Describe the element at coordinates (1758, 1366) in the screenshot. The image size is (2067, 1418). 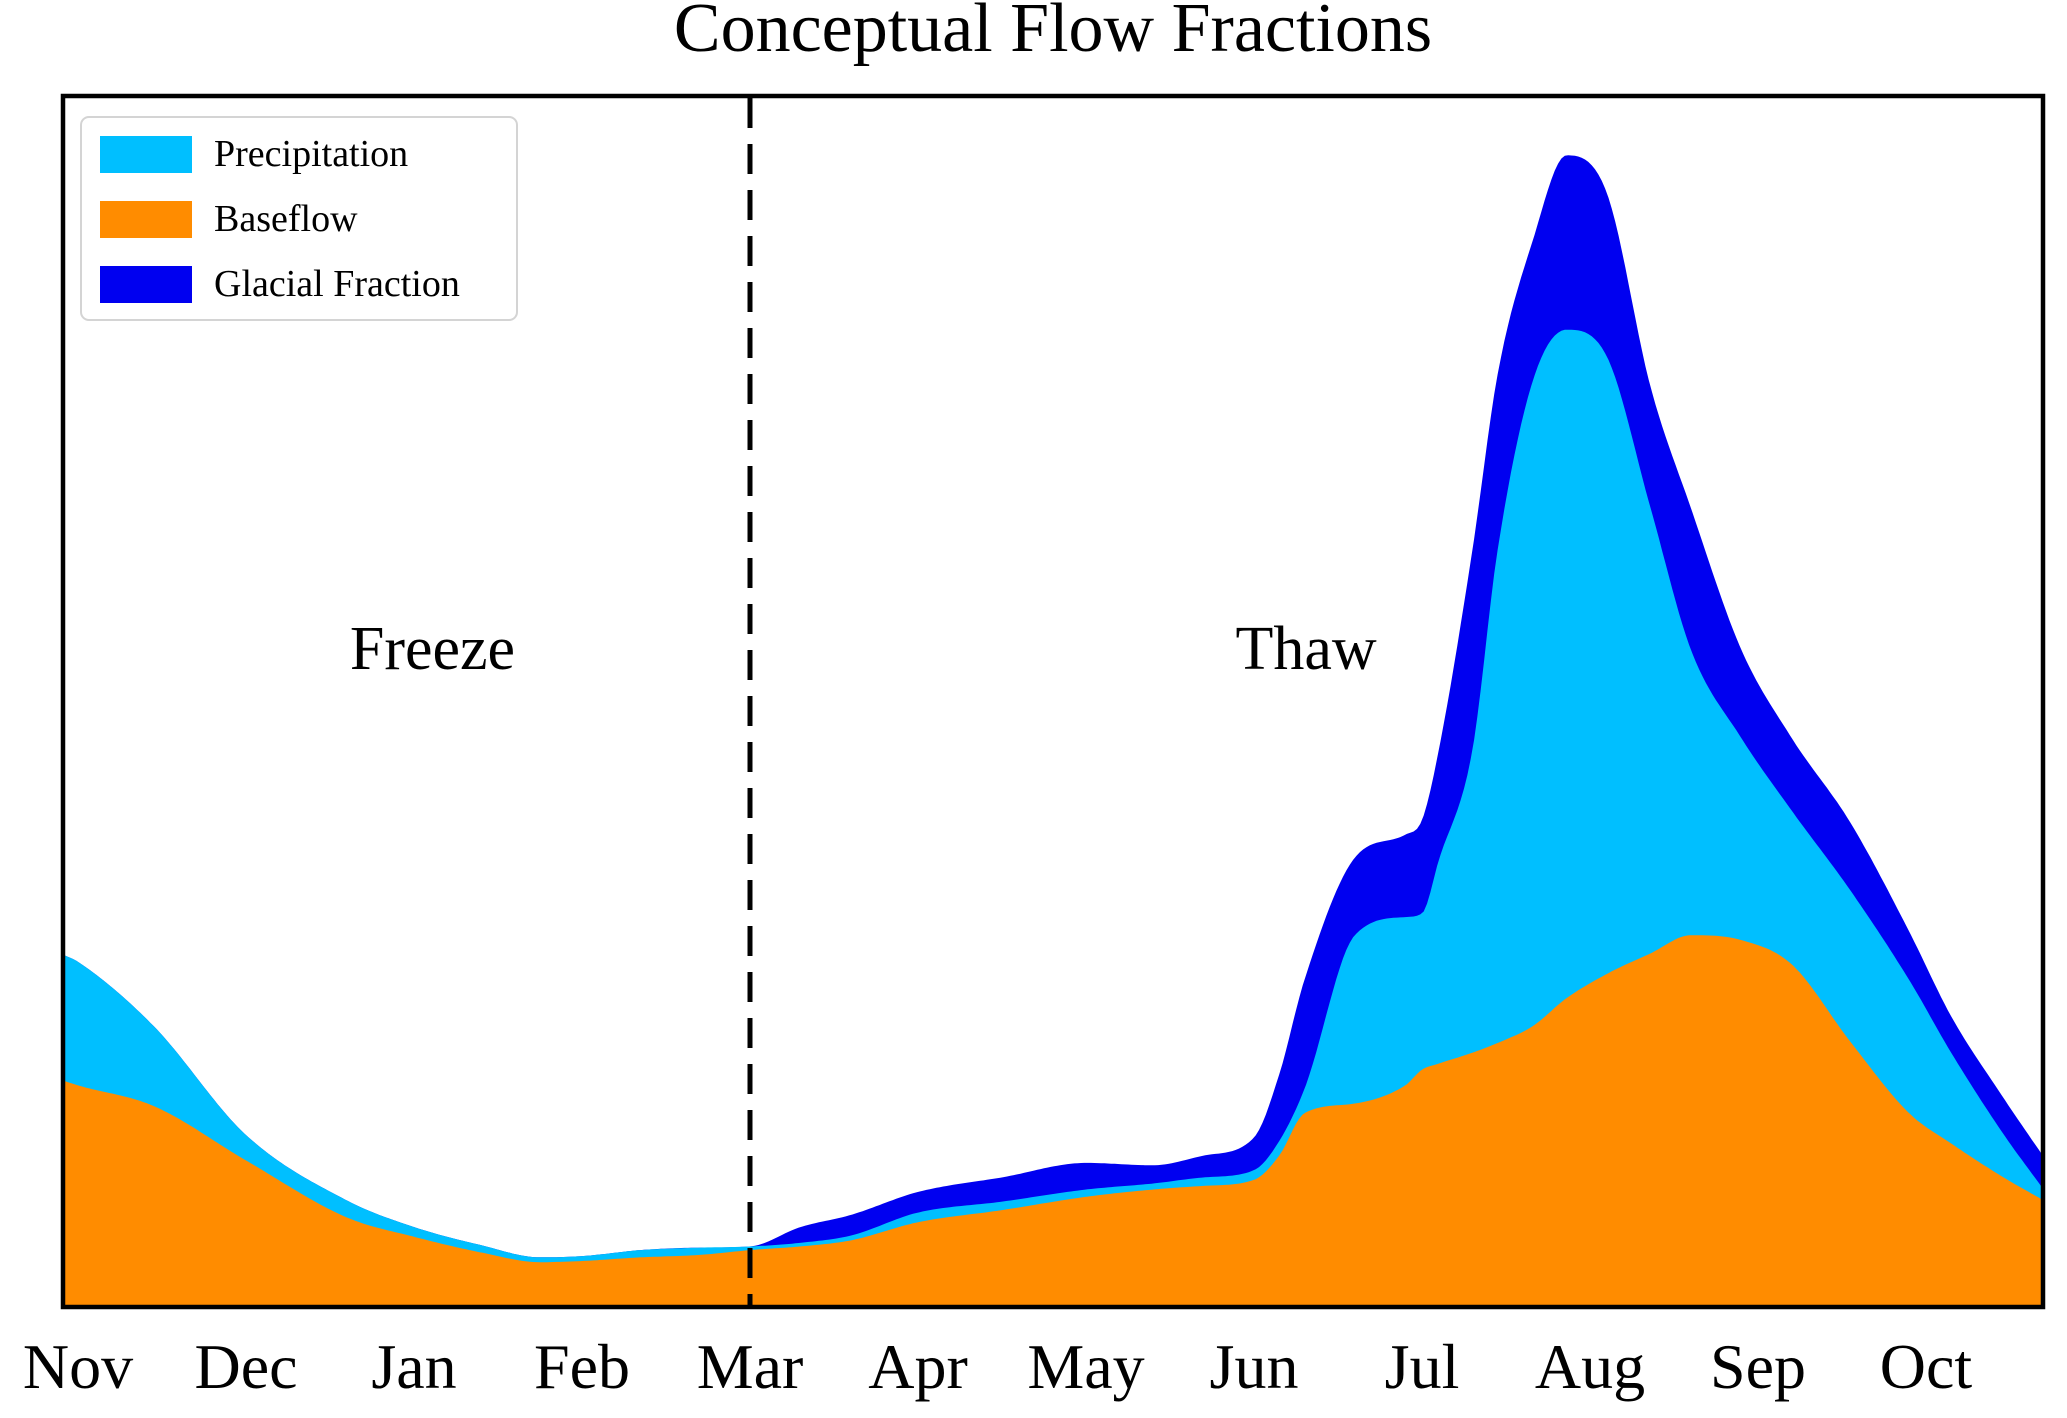
I see `x-tick-label-sep: Sep` at that location.